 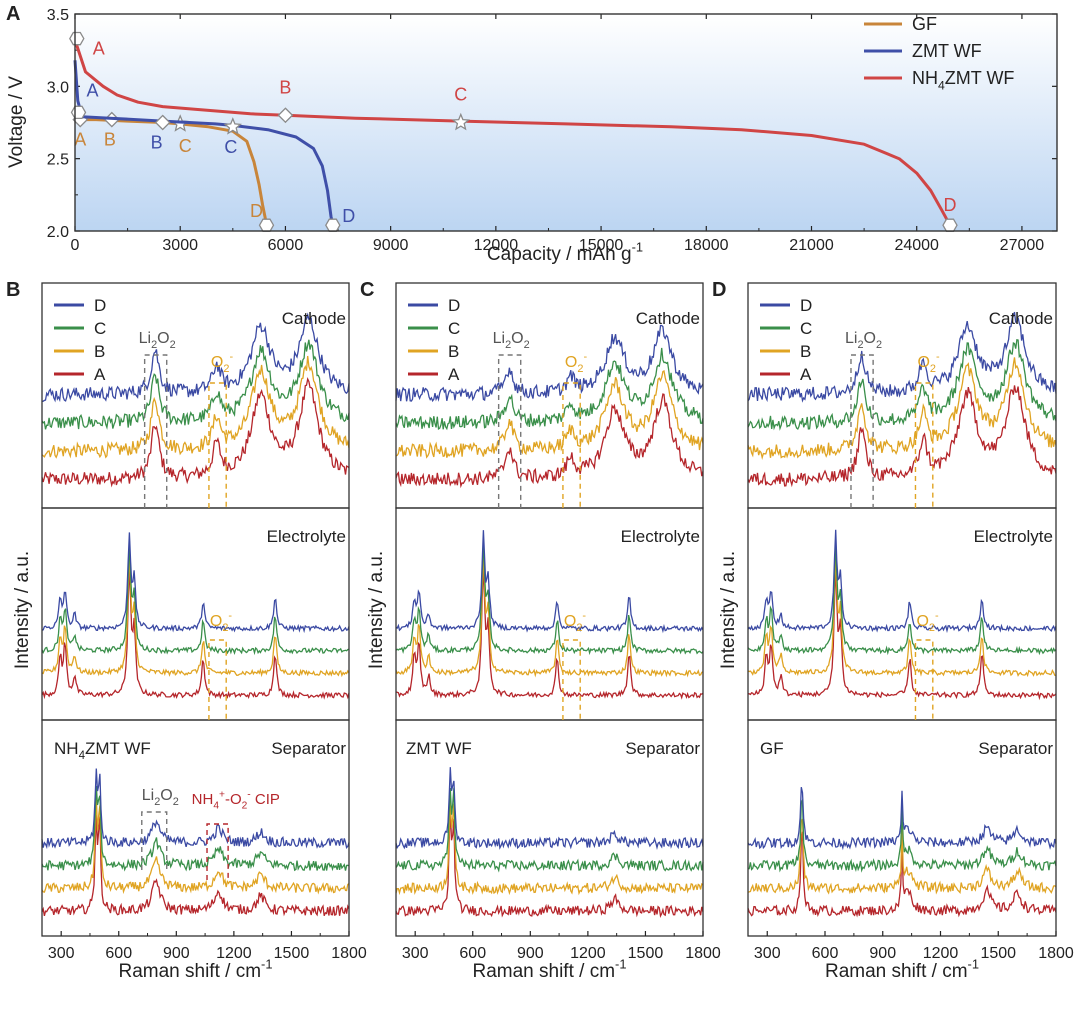 I want to click on x-tick-label: 24000, so click(x=916, y=245).